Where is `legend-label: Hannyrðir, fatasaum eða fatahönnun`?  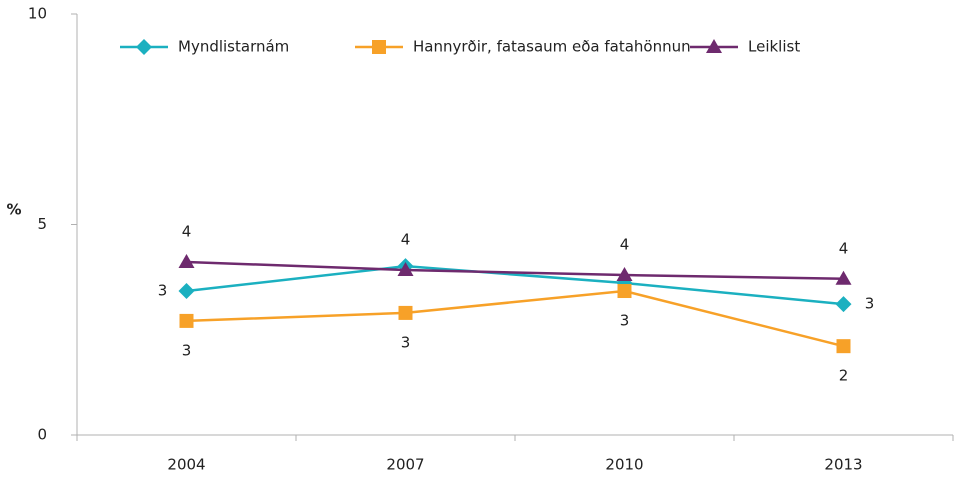
legend-label: Hannyrðir, fatasaum eða fatahönnun is located at coordinates (552, 47).